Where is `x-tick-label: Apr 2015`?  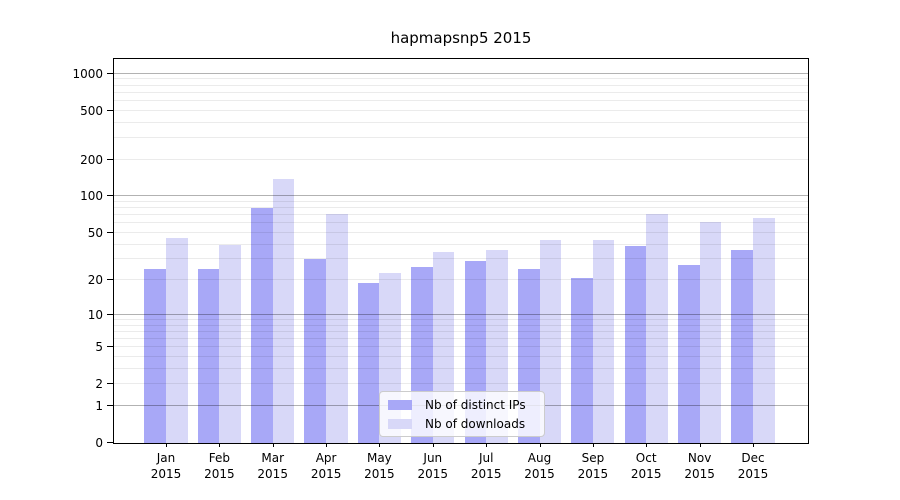 x-tick-label: Apr 2015 is located at coordinates (326, 466).